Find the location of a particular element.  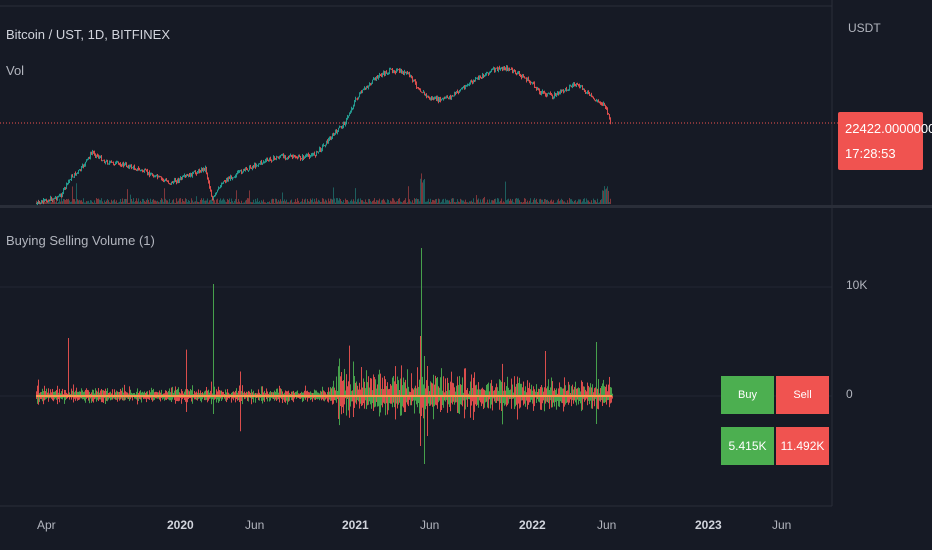

indicator-legend-label: Buying Selling Volume (1) is located at coordinates (80, 240).